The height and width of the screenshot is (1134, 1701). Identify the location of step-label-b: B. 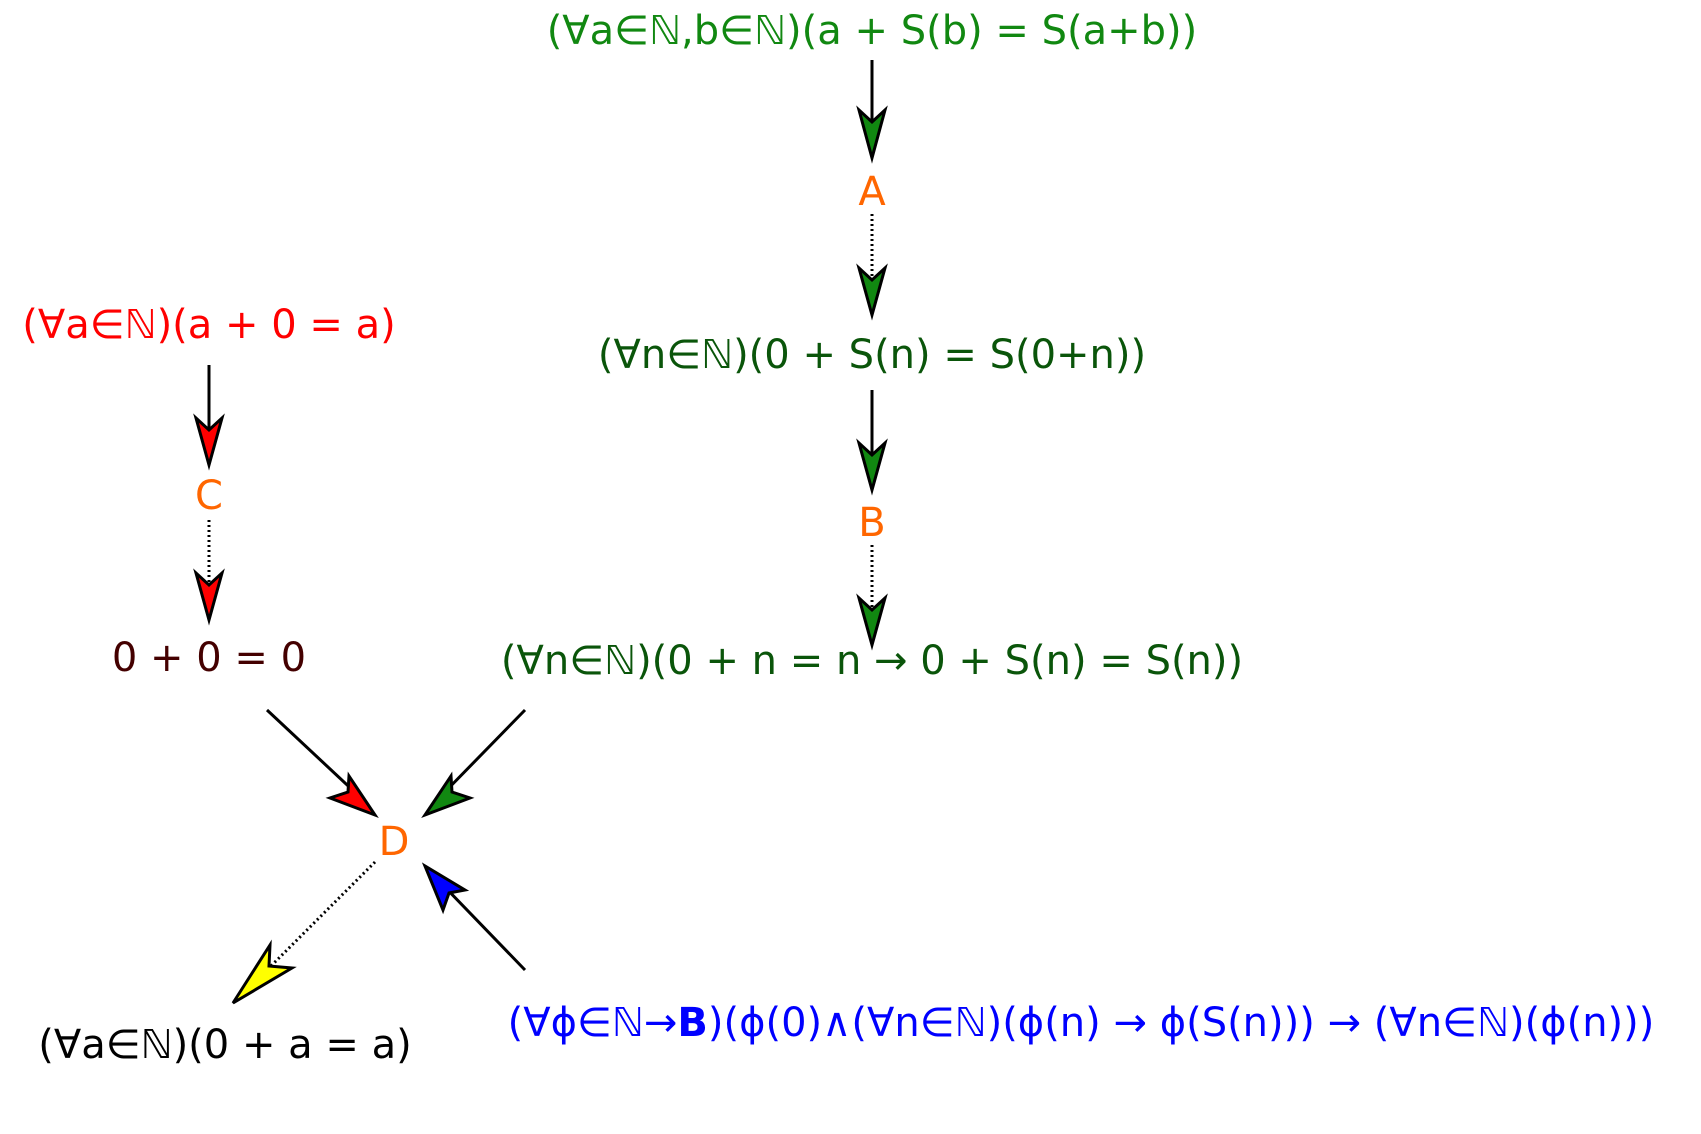
(871, 523).